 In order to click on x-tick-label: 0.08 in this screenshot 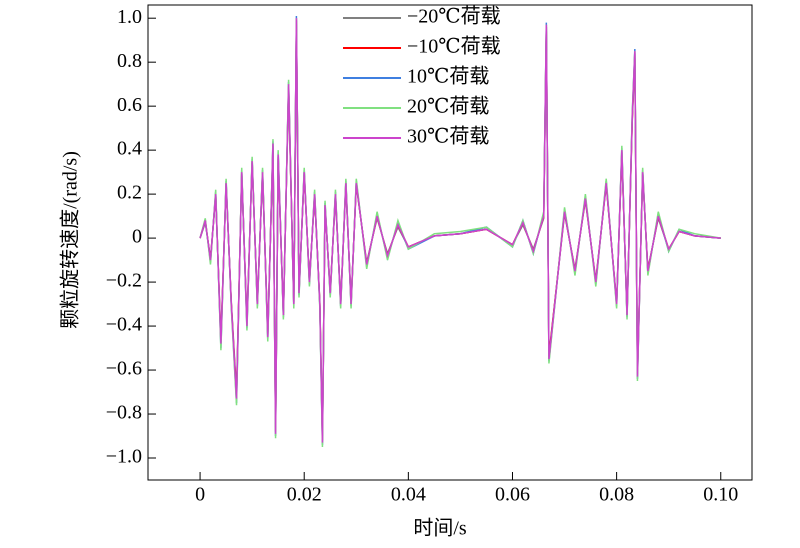, I will do `click(616, 495)`.